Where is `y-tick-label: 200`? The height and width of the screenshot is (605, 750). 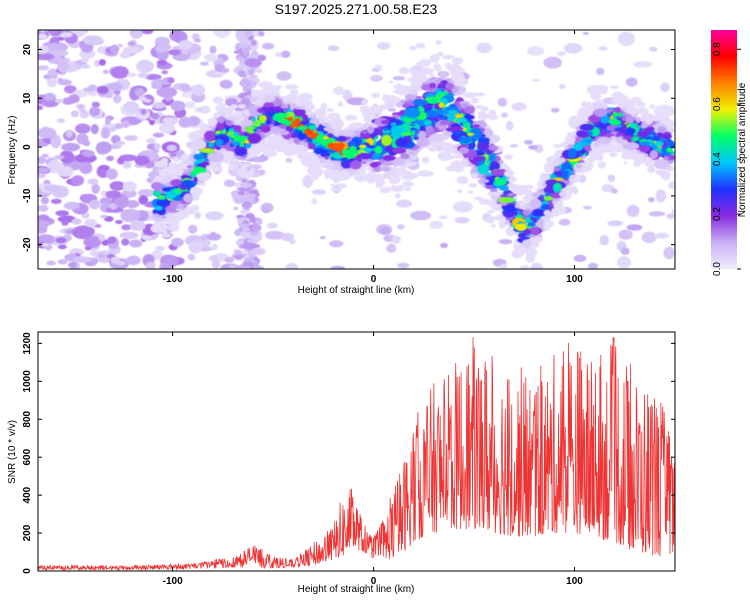 y-tick-label: 200 is located at coordinates (27, 532).